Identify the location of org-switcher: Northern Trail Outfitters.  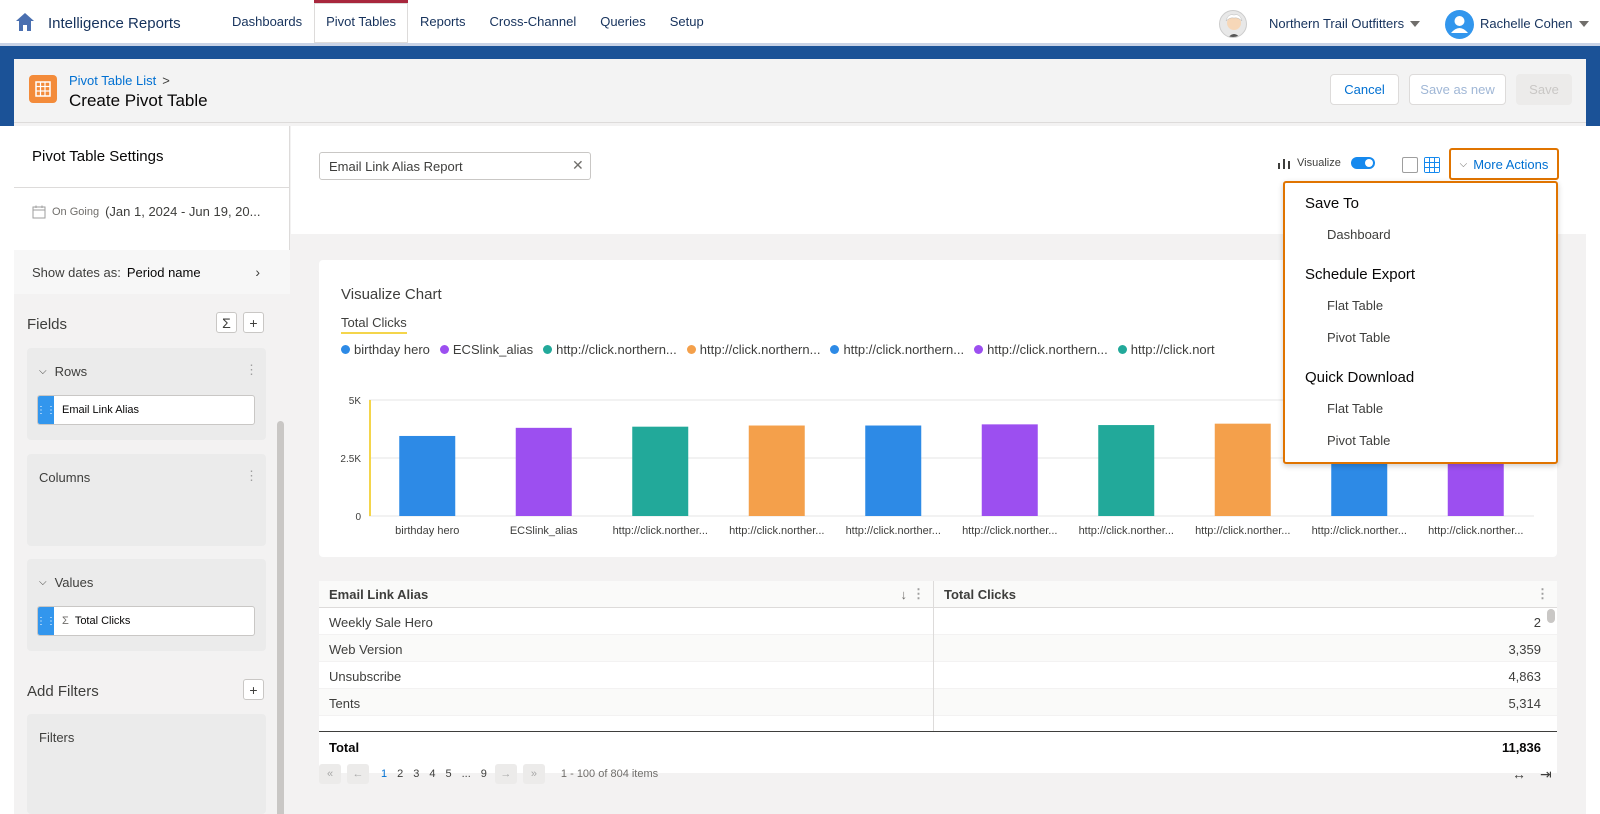
(1345, 23).